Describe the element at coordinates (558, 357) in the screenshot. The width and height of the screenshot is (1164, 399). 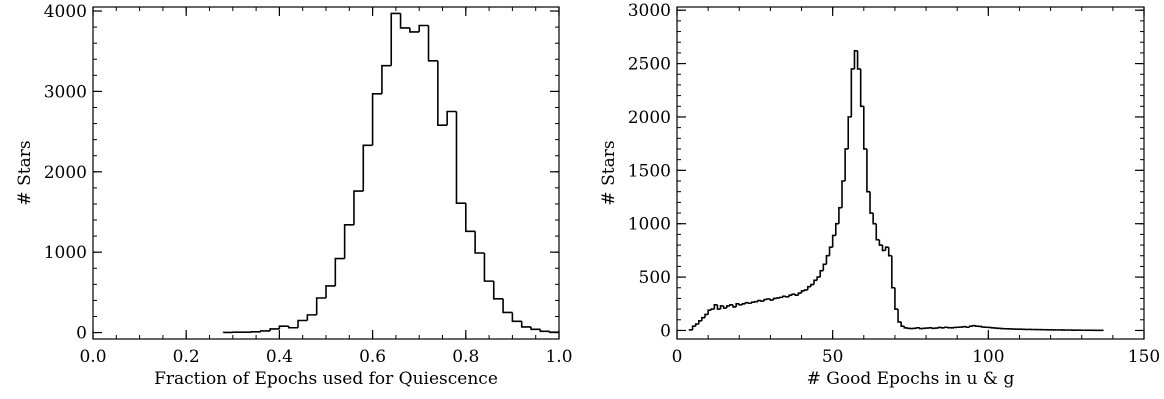
I see `x-tick-label: 1.0` at that location.